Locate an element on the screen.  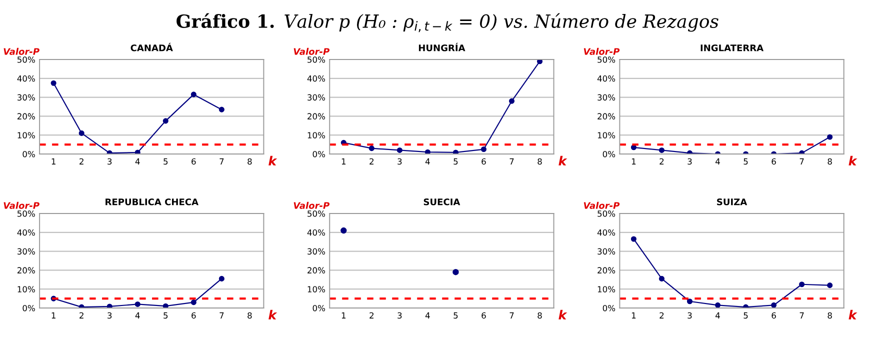
chart-title: REPUBLICA CHECA is located at coordinates (152, 202).